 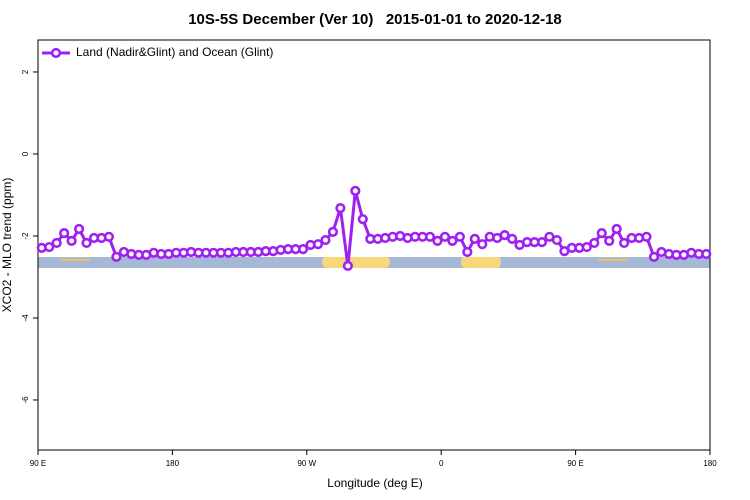 I want to click on x-tick-label: 0, so click(x=441, y=463).